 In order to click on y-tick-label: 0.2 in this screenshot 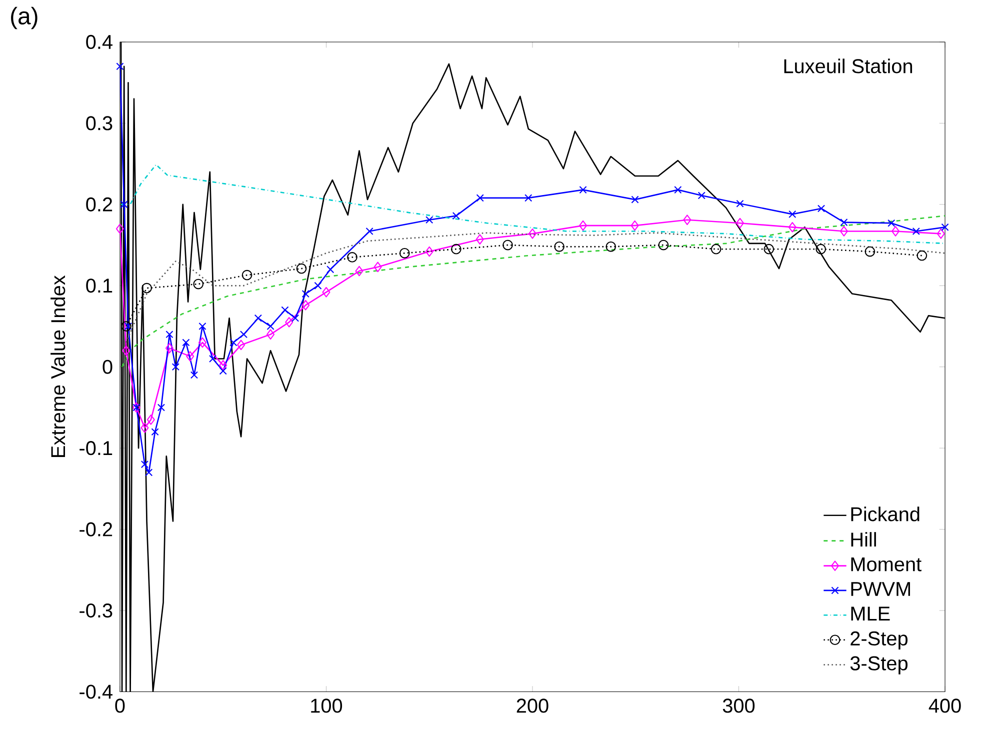, I will do `click(99, 205)`.